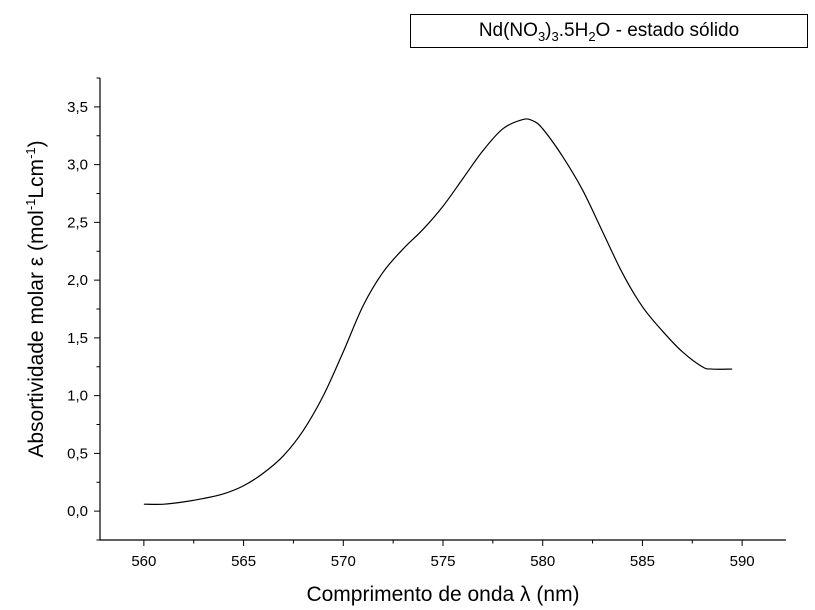  Describe the element at coordinates (77, 453) in the screenshot. I see `y-tick-label: 0,5` at that location.